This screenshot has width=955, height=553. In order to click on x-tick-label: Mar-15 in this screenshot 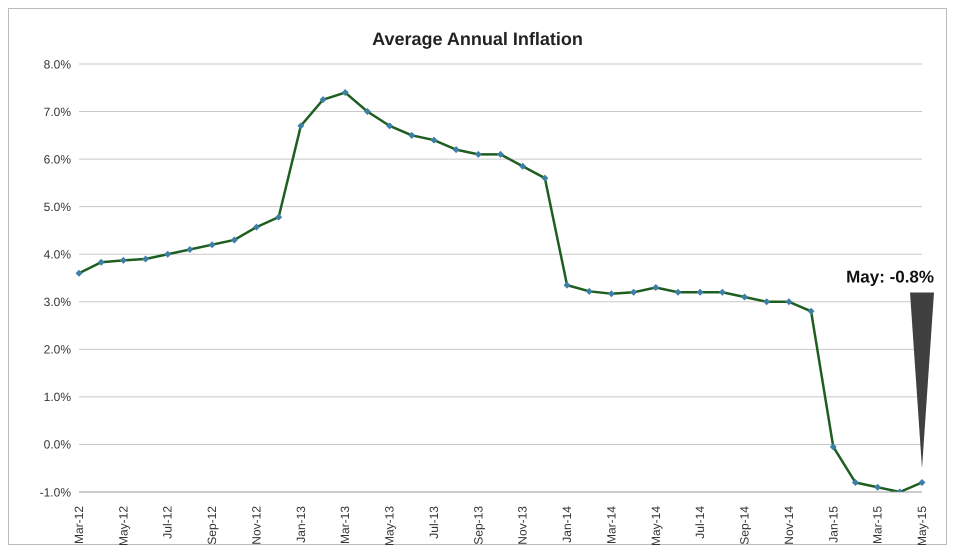, I will do `click(877, 525)`.